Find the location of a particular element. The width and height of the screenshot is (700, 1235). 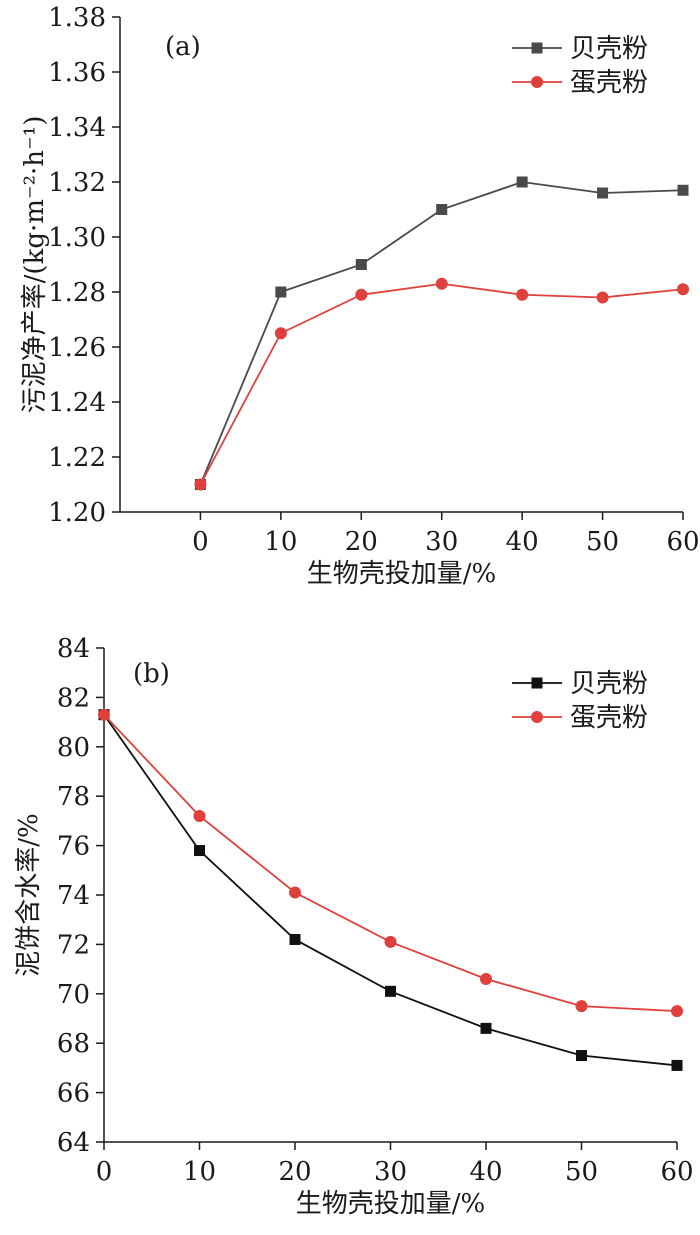

y-tick-label: 76 is located at coordinates (73, 847).